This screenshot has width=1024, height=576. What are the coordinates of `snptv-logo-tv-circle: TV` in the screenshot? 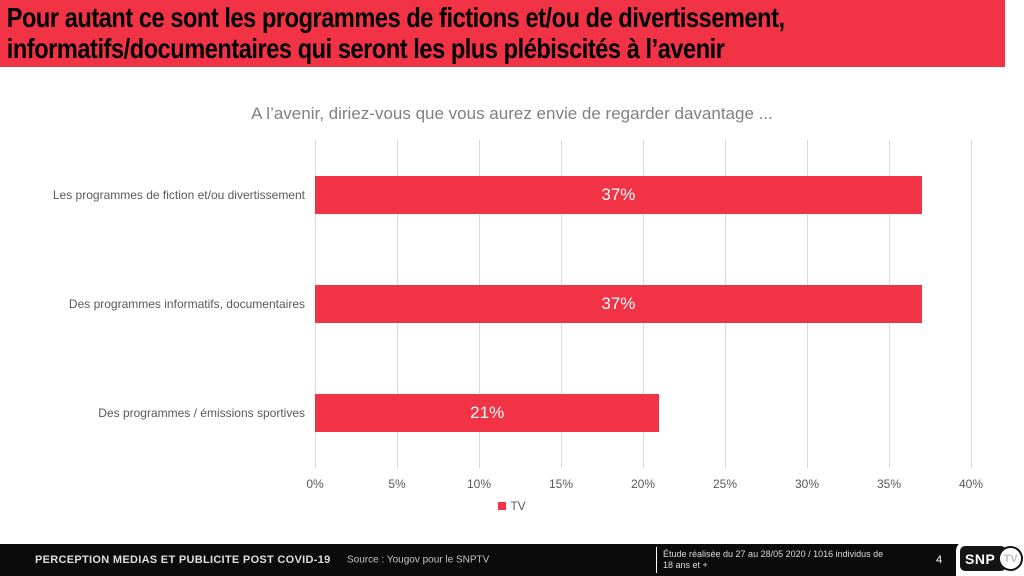 It's located at (1010, 558).